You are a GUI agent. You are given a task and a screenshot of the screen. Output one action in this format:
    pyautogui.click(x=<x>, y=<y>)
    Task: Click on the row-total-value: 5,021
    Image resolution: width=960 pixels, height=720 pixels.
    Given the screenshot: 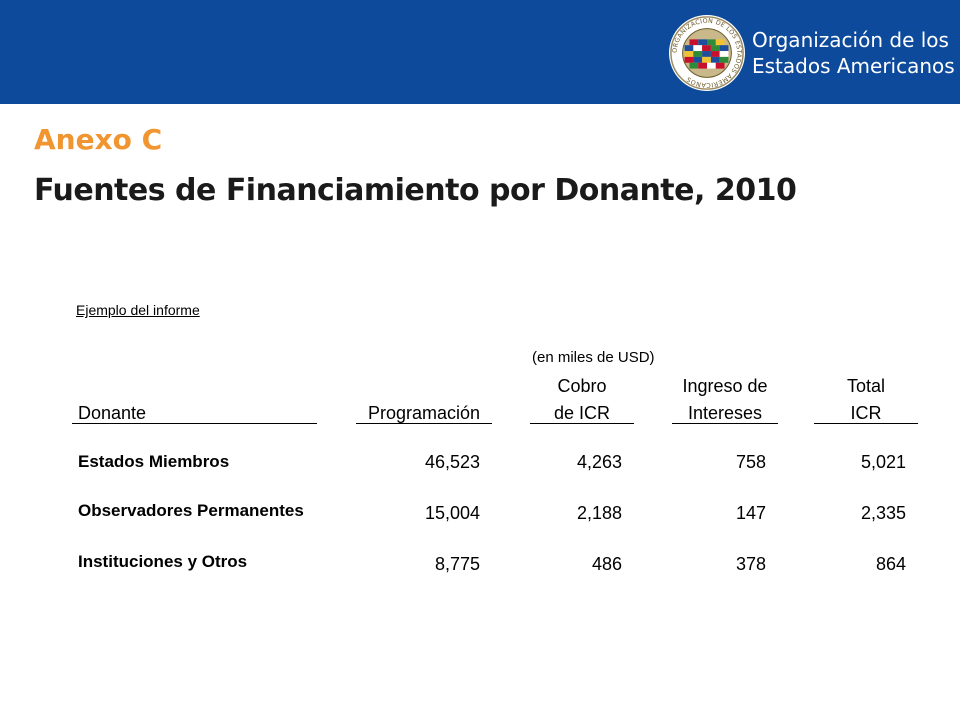 What is the action you would take?
    pyautogui.click(x=883, y=462)
    